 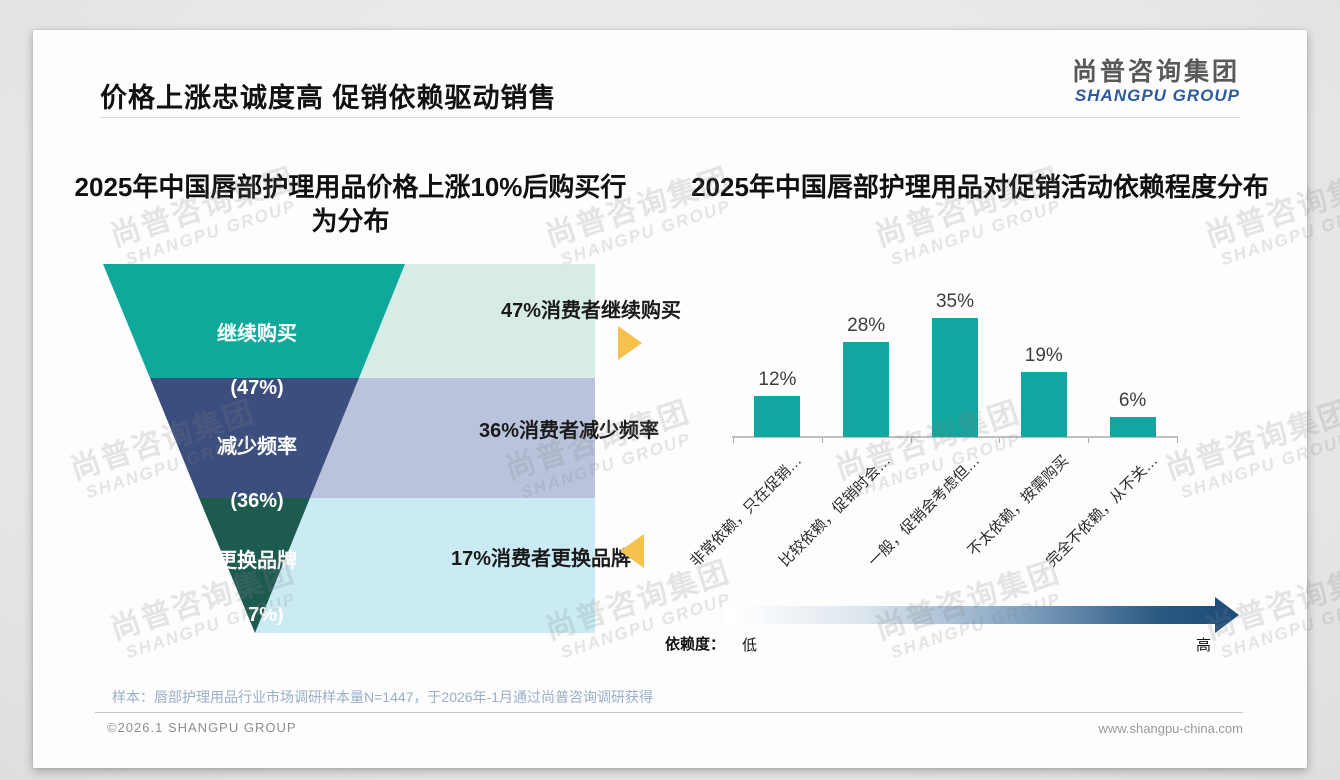 What do you see at coordinates (750, 645) in the screenshot?
I see `dependence-scale-low: 低` at bounding box center [750, 645].